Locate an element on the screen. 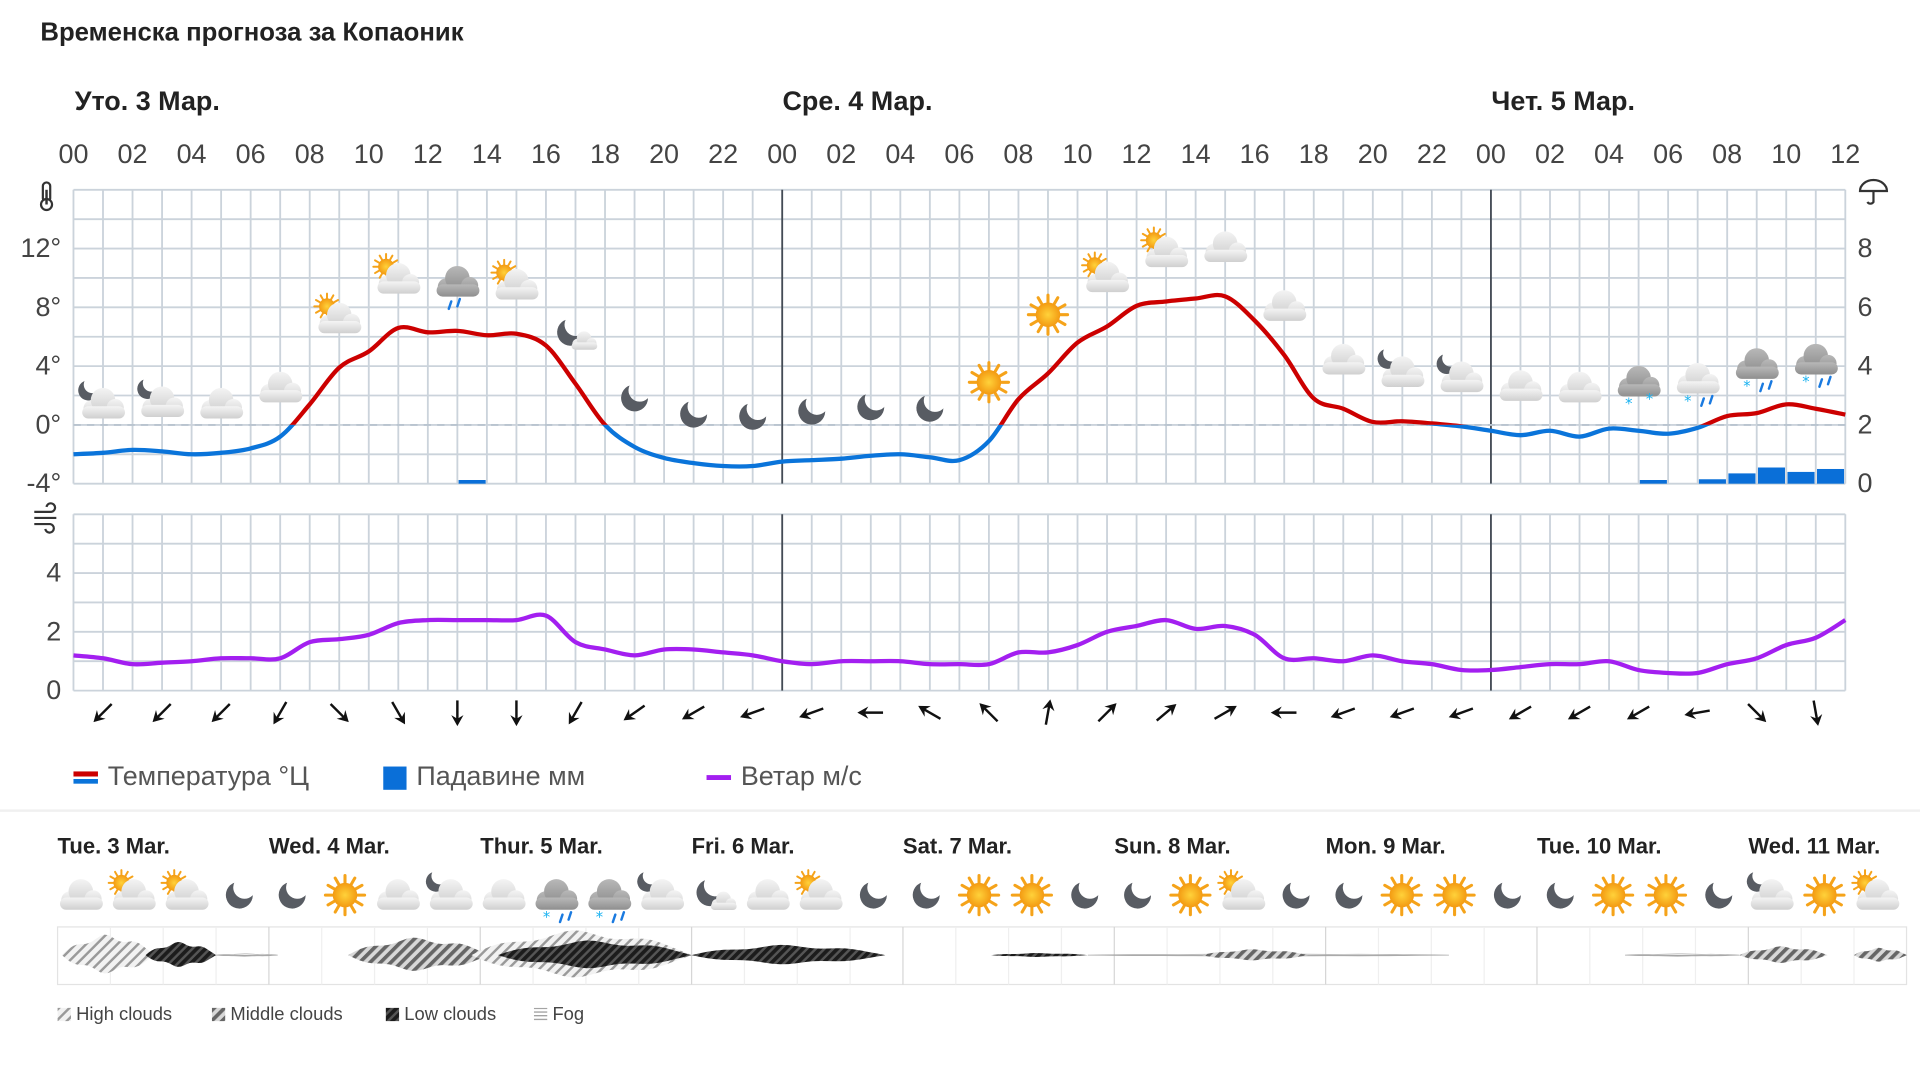  wind-line is located at coordinates (960, 644).